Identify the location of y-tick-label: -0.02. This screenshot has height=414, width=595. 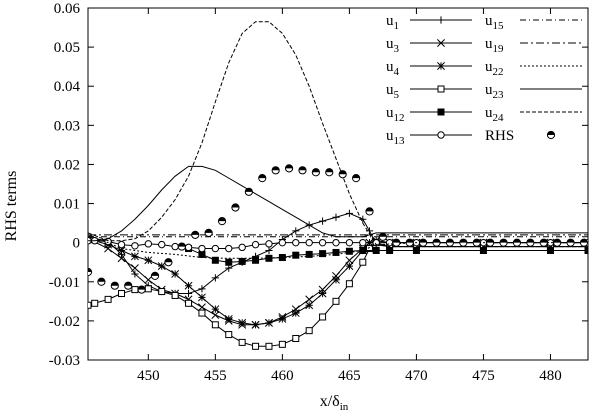
(64, 322).